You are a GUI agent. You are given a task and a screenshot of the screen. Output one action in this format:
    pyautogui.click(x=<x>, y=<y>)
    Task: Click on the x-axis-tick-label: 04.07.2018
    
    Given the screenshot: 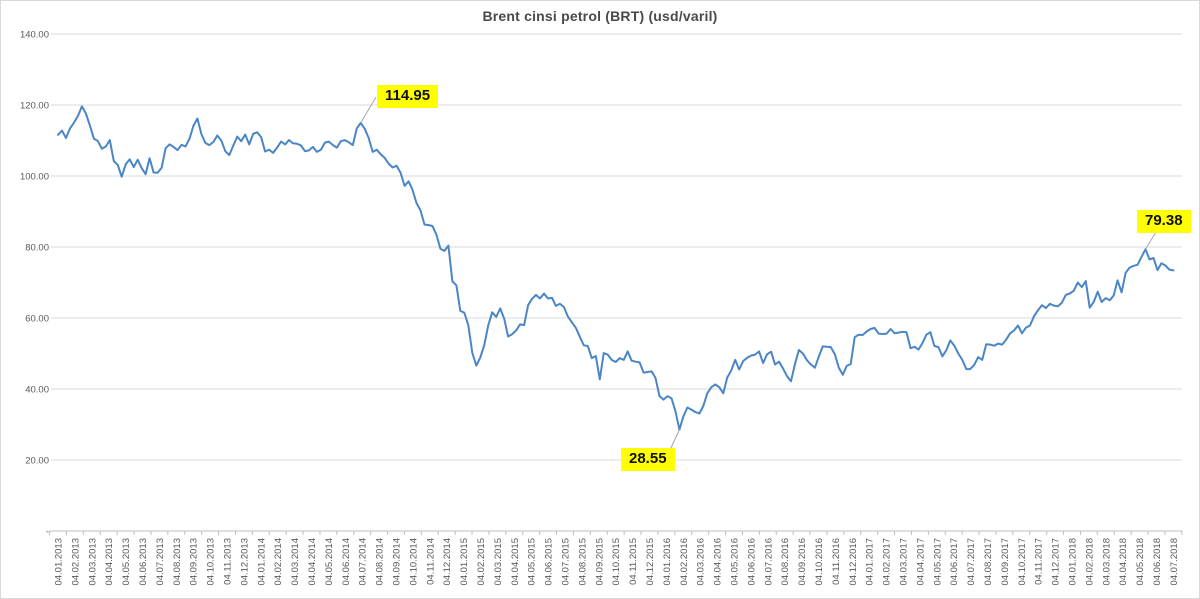 What is the action you would take?
    pyautogui.click(x=1174, y=562)
    